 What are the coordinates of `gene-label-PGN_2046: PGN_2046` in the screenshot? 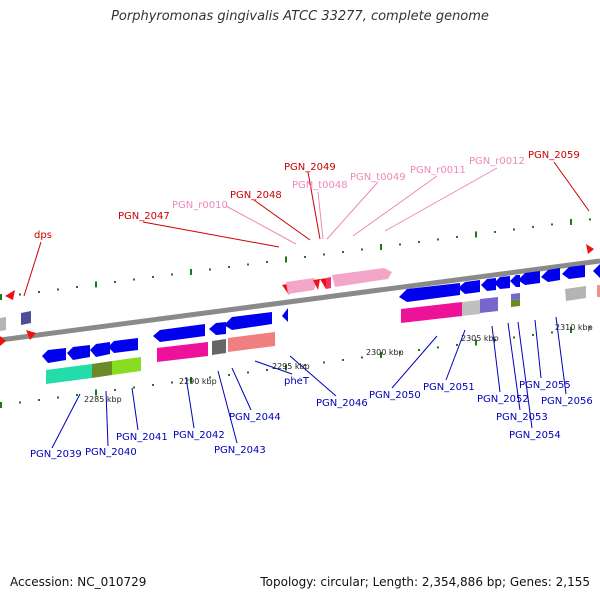 It's located at (342, 403).